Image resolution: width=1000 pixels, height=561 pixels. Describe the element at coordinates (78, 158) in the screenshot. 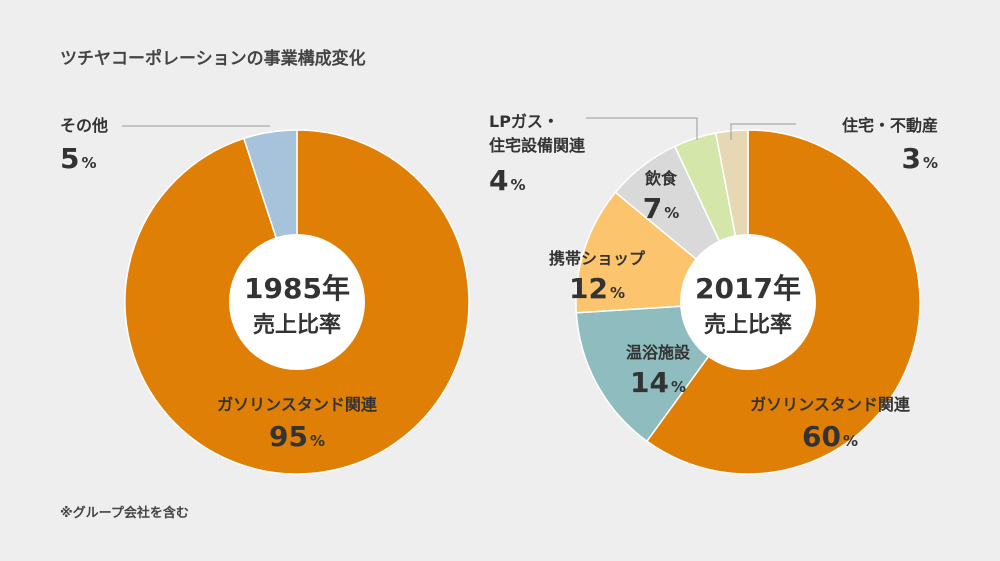

I see `slice-value-0-1: 5%` at that location.